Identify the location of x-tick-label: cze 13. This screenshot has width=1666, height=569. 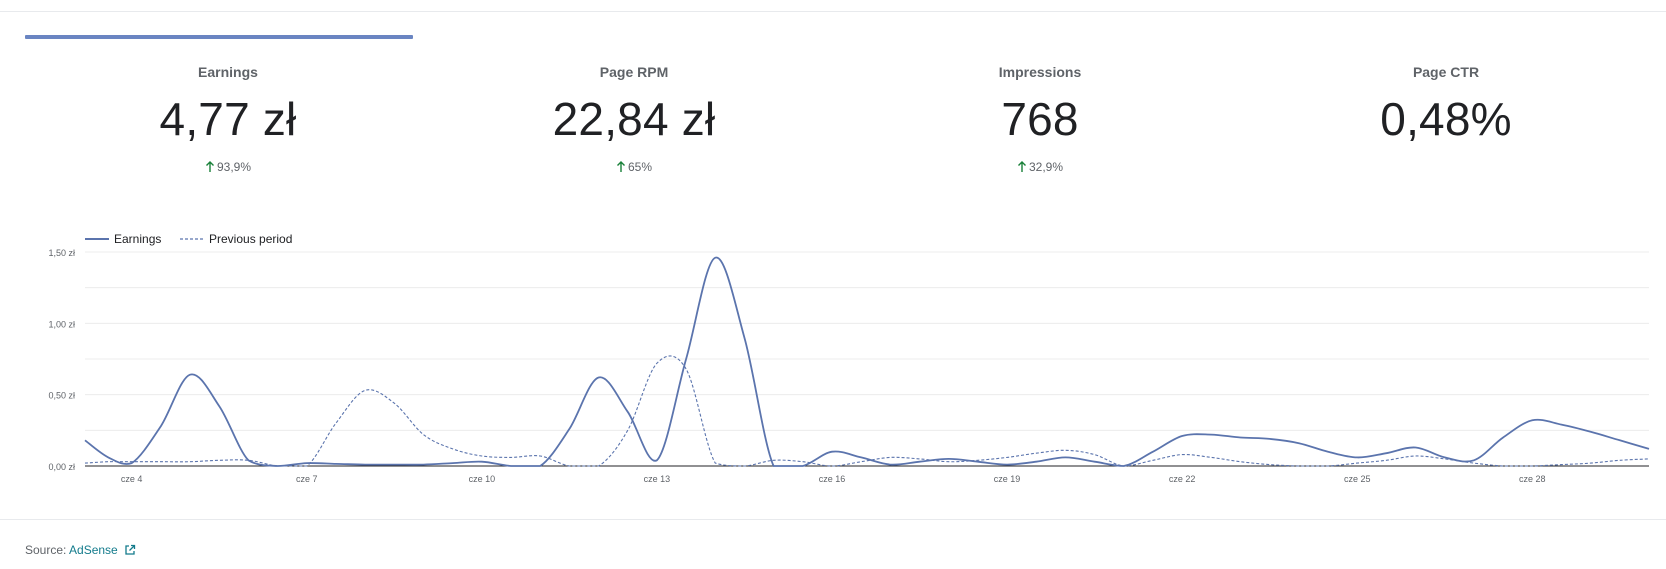
(657, 479).